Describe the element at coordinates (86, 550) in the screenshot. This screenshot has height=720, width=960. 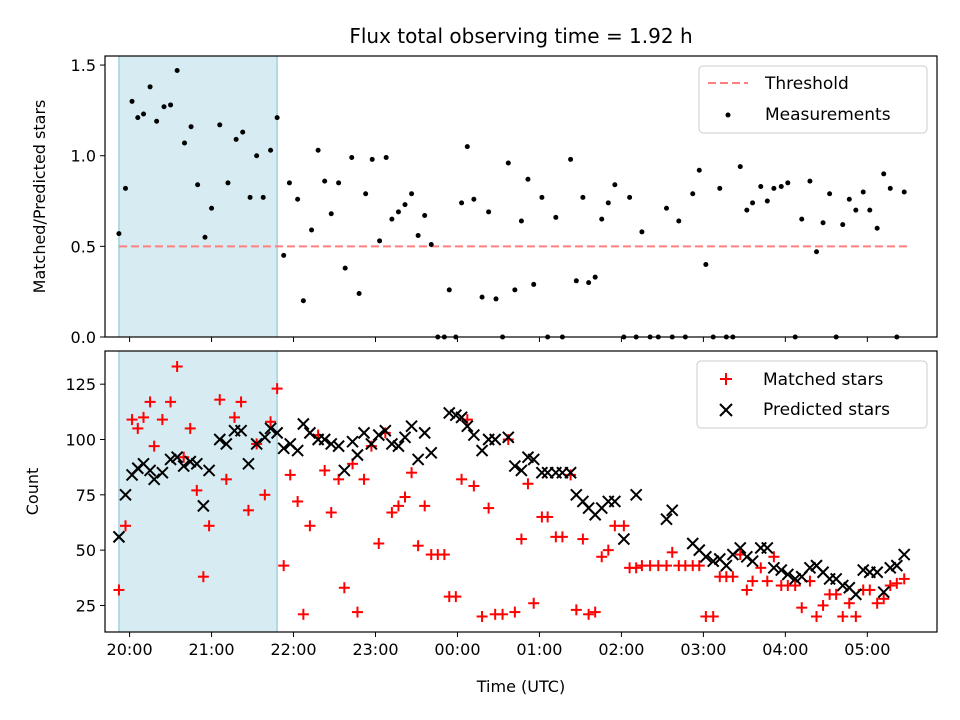
I see `y-tick-label: 50` at that location.